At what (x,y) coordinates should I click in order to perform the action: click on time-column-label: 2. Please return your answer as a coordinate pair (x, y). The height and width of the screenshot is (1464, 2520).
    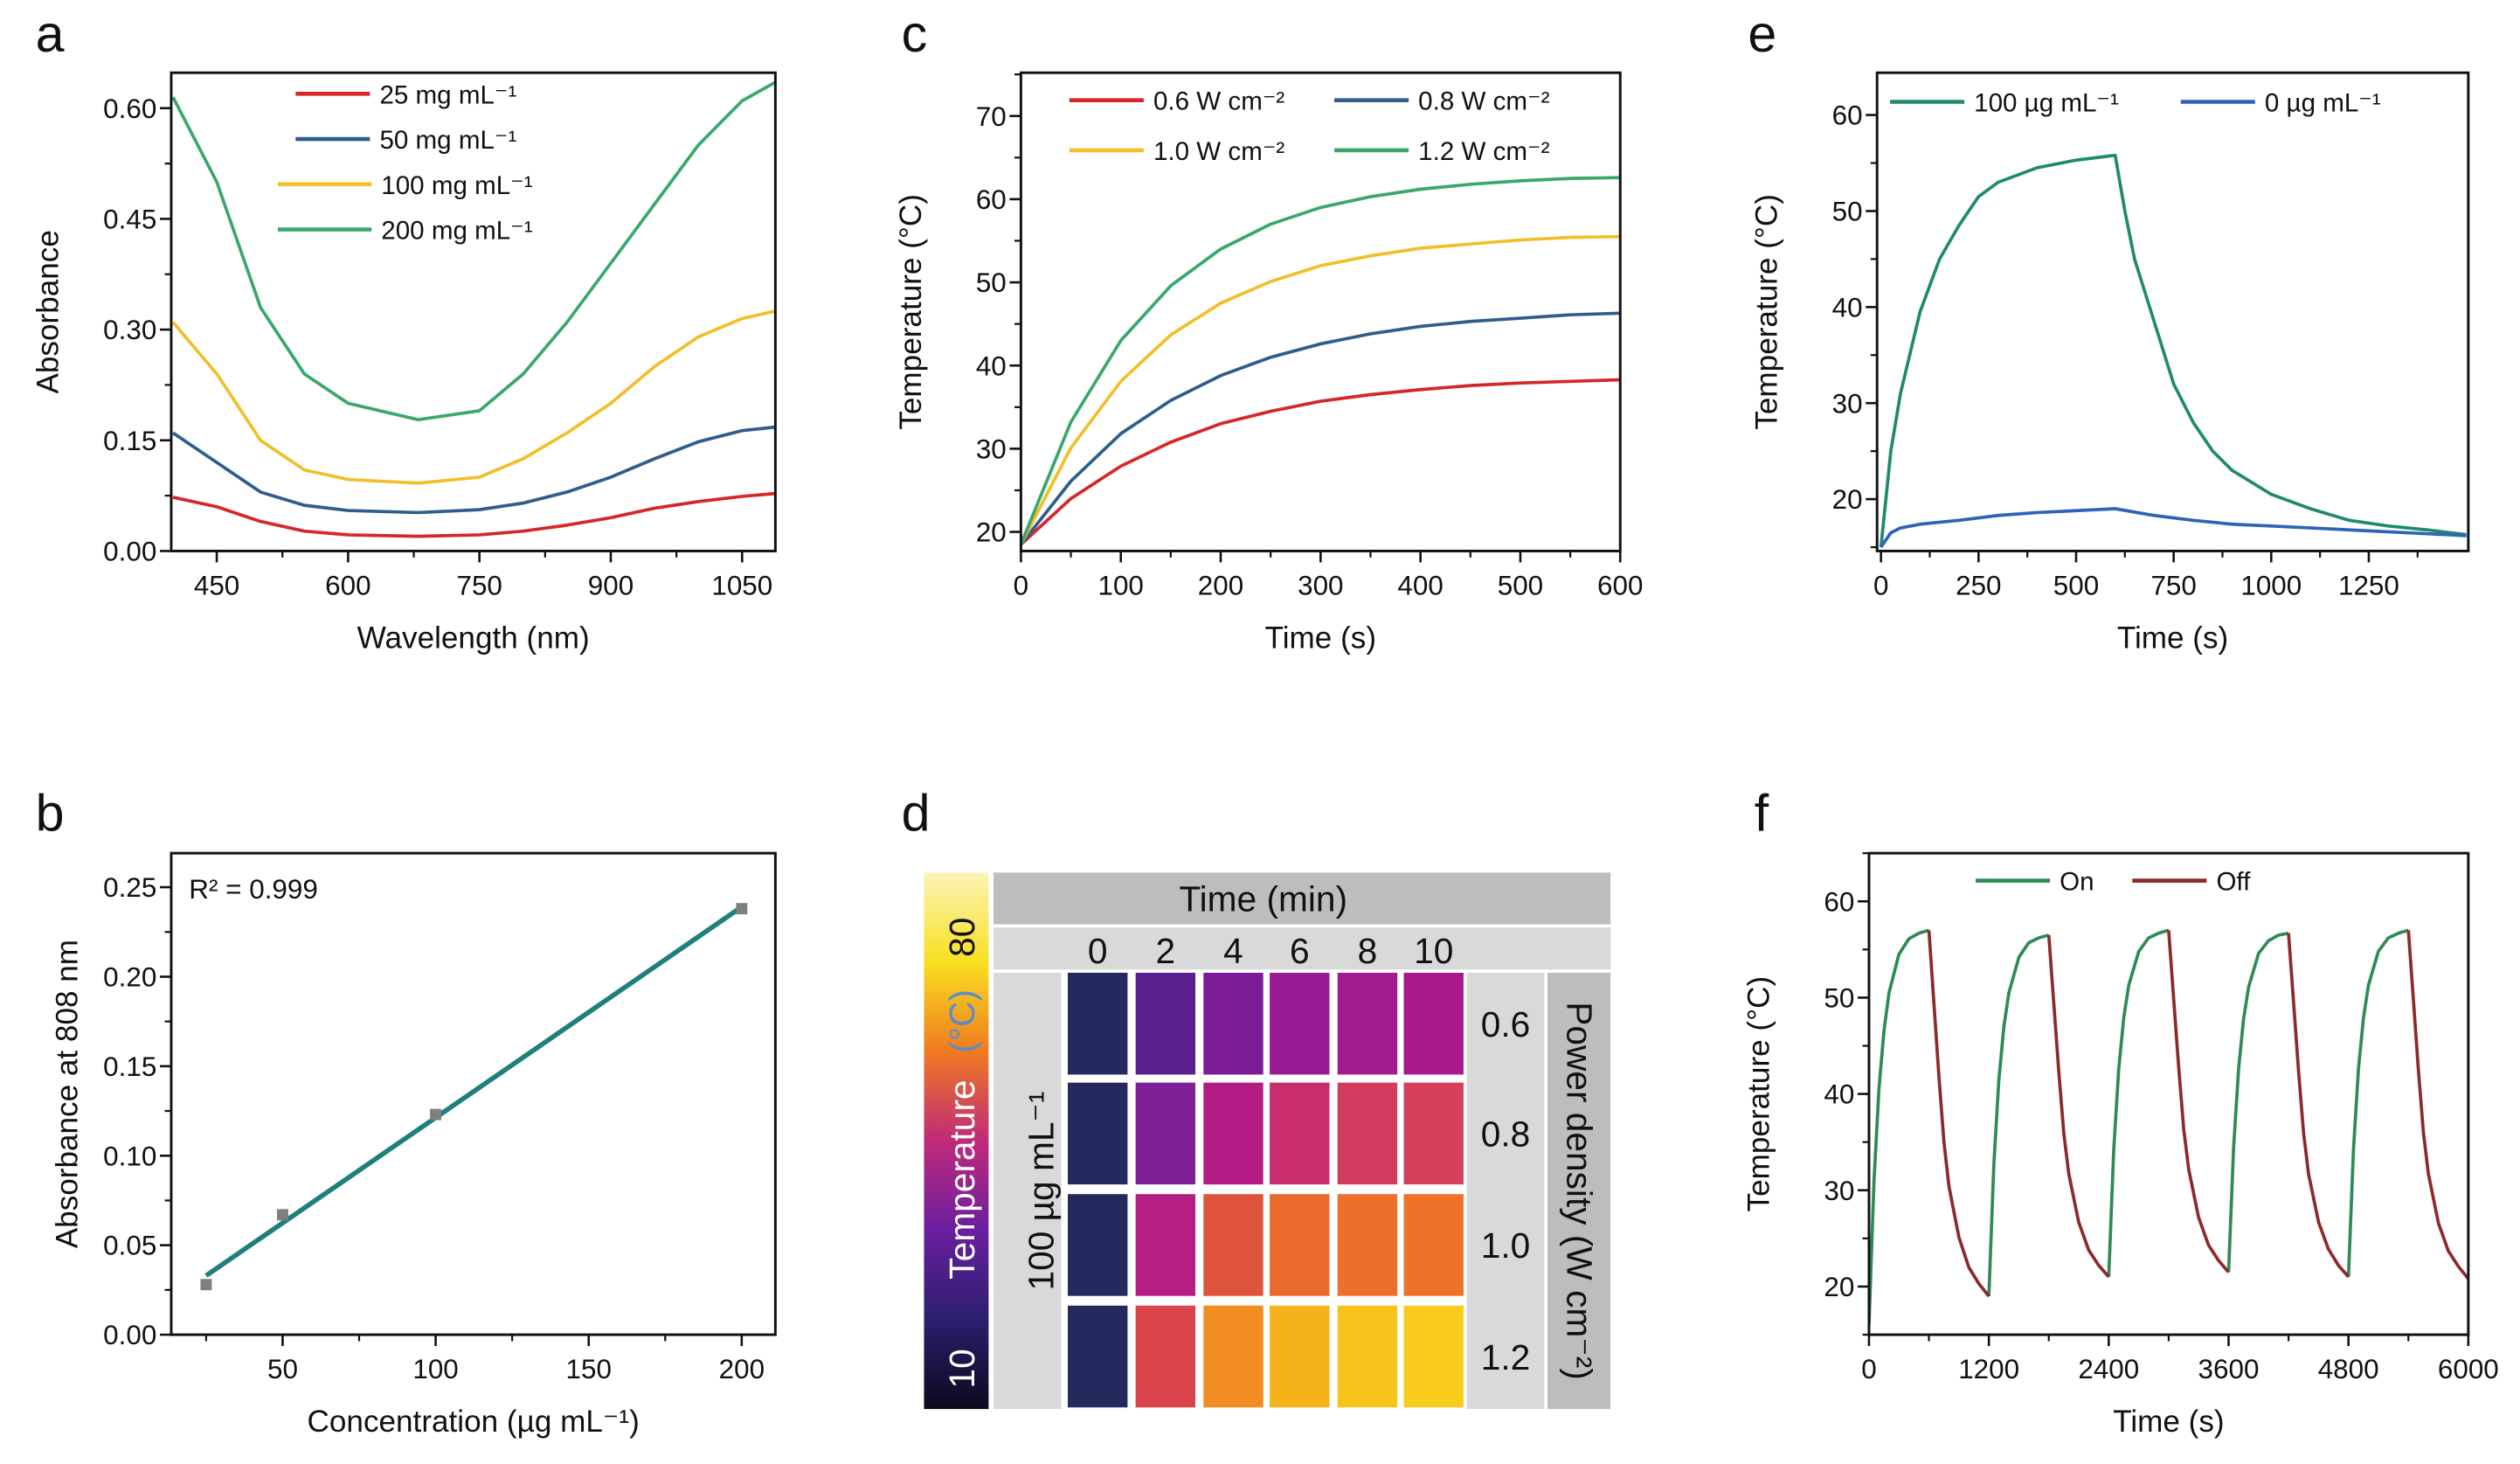
    Looking at the image, I should click on (1166, 951).